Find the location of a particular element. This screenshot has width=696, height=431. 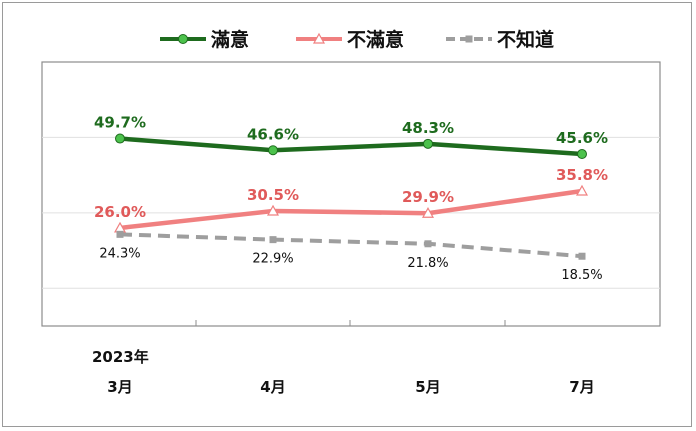

data-label: 30.5% is located at coordinates (273, 195).